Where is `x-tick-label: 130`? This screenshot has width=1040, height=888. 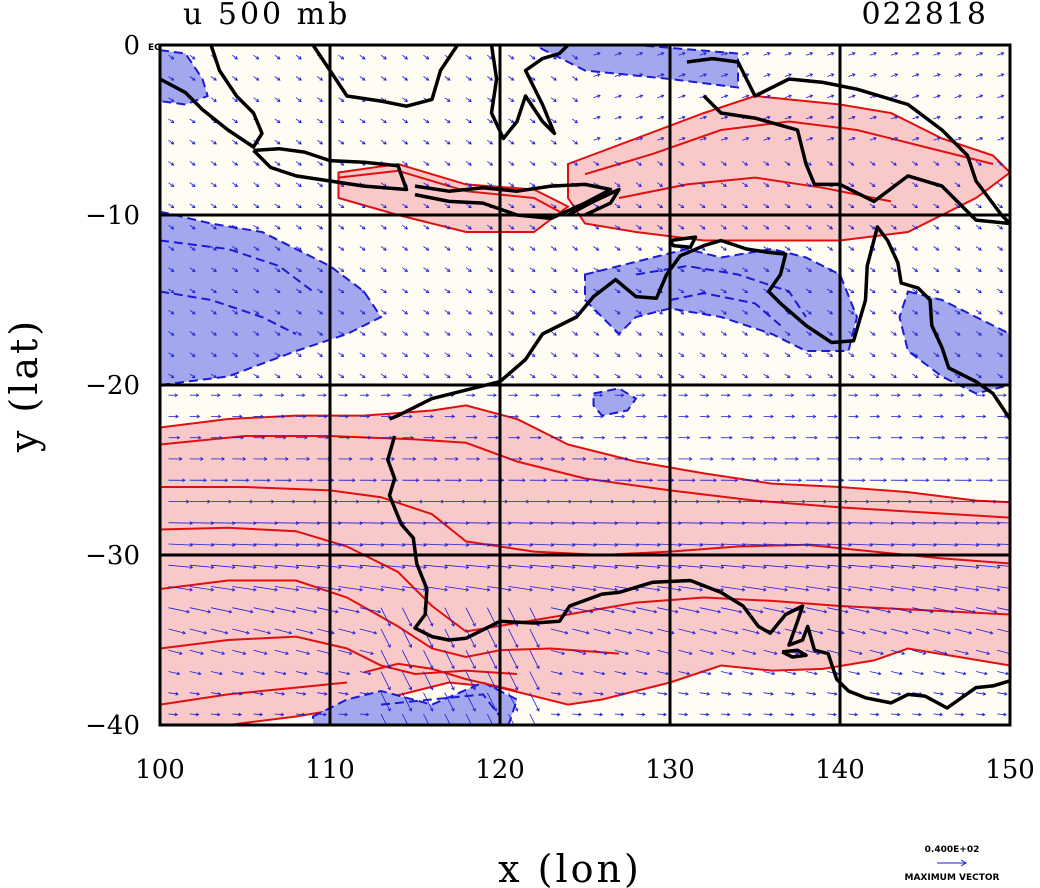
x-tick-label: 130 is located at coordinates (670, 770).